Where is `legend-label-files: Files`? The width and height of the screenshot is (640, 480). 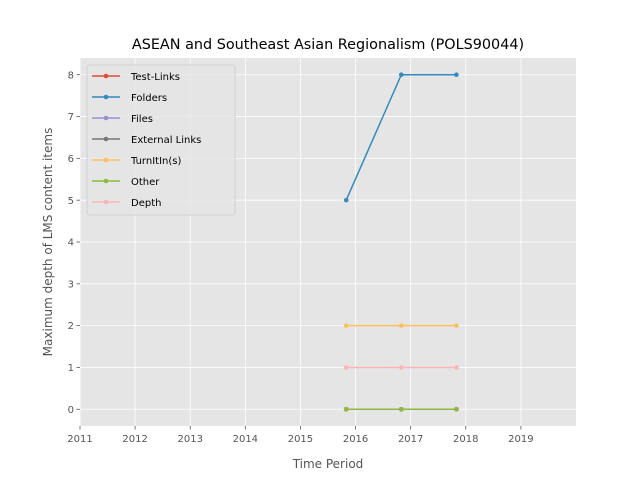
legend-label-files: Files is located at coordinates (142, 119).